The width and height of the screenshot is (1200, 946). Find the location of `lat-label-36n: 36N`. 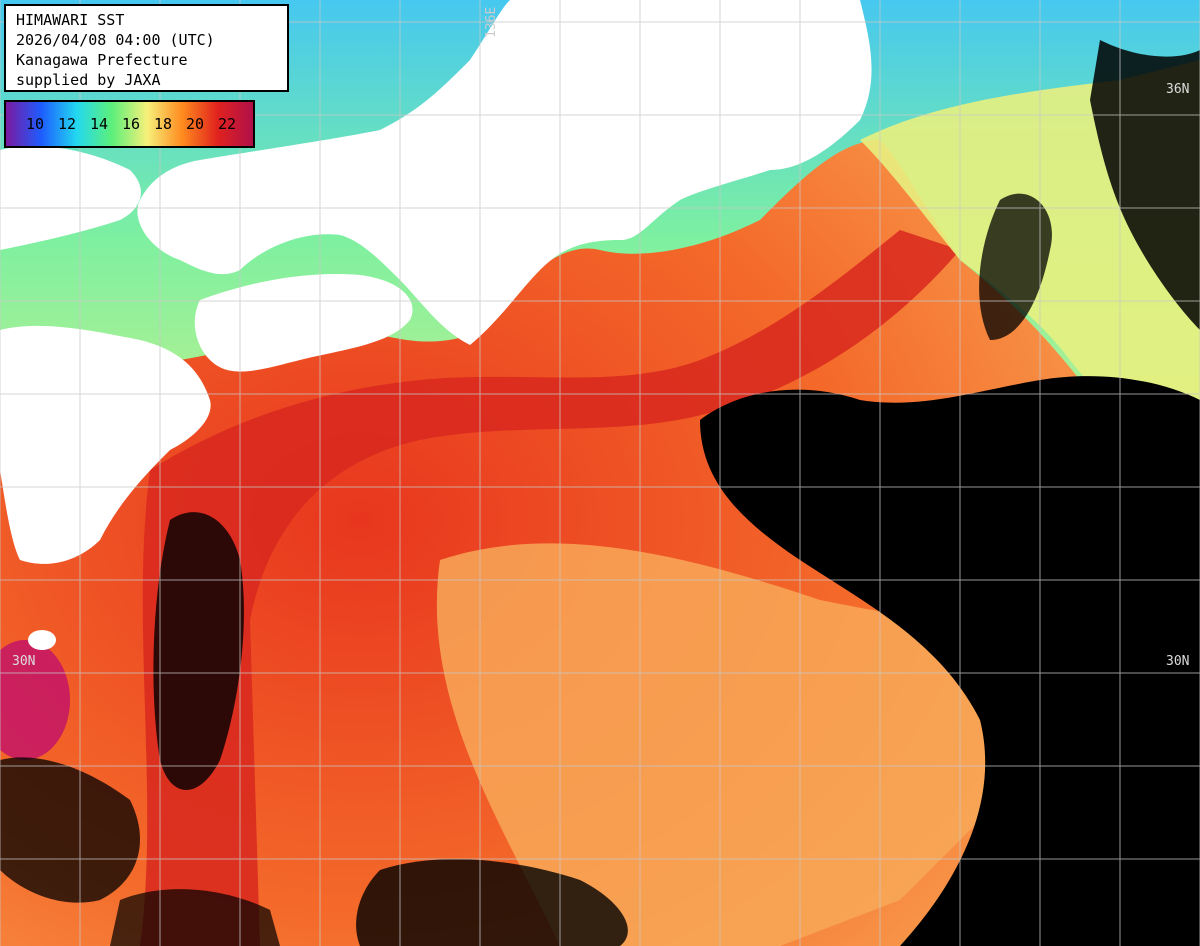

lat-label-36n: 36N is located at coordinates (1178, 89).